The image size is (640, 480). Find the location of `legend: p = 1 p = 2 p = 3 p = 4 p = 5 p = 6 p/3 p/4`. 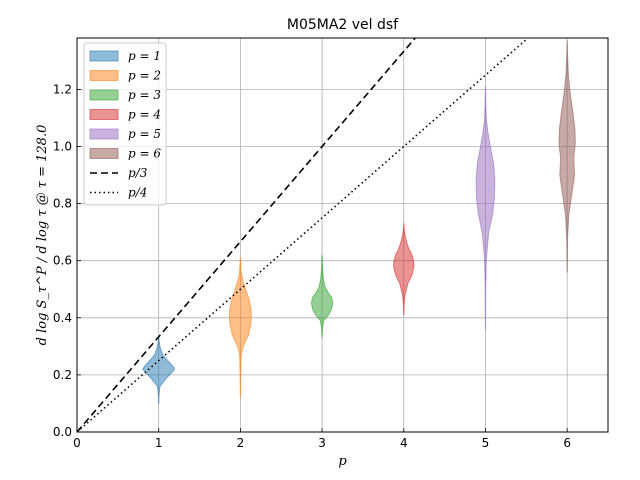

legend: p = 1 p = 2 p = 3 p = 4 p = 5 p = 6 p/3 p/4 is located at coordinates (125, 124).